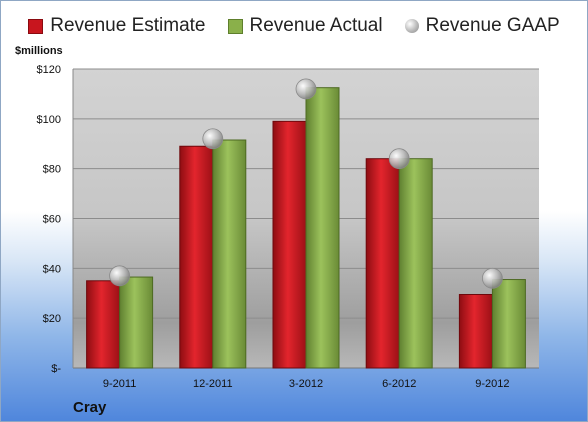  I want to click on legend-item-estimate: Revenue Estimate, so click(117, 26).